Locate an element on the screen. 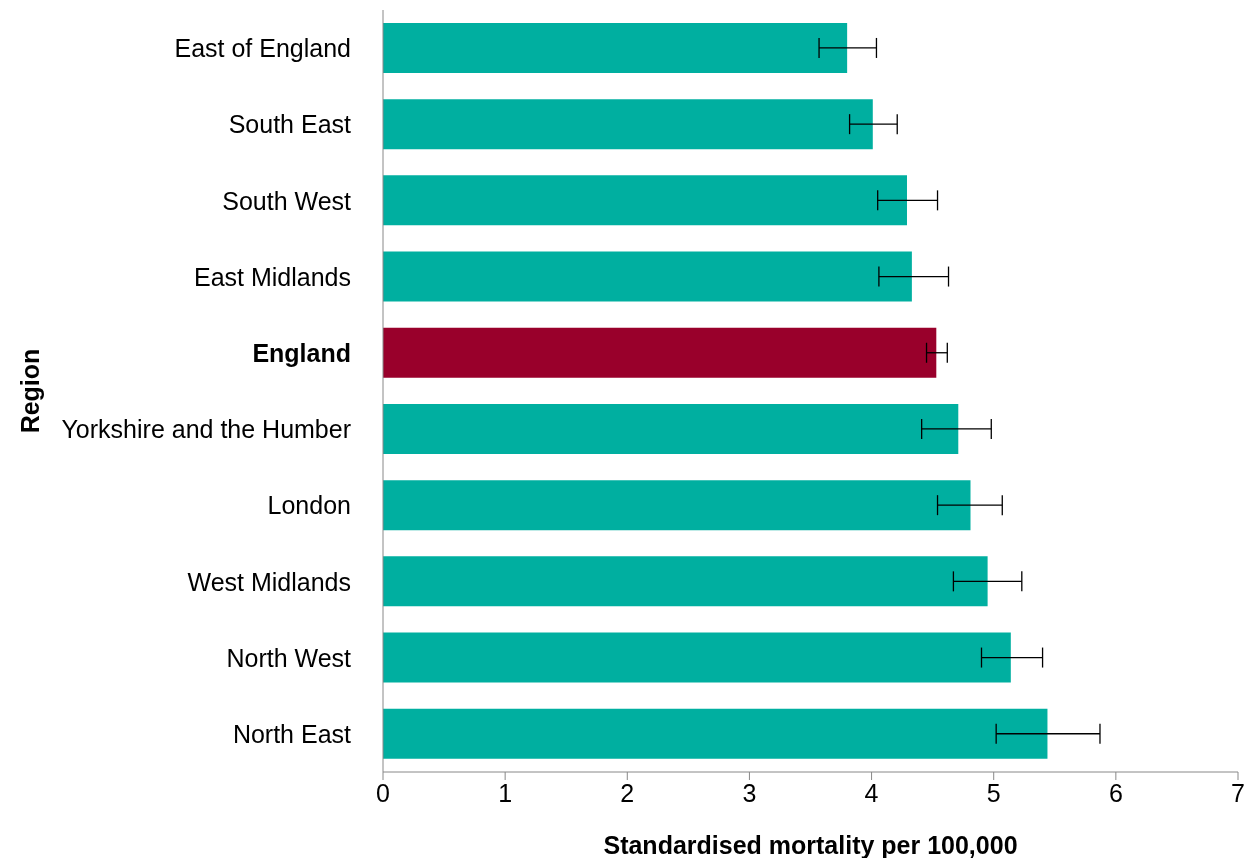  y-tick-label: London is located at coordinates (309, 505).